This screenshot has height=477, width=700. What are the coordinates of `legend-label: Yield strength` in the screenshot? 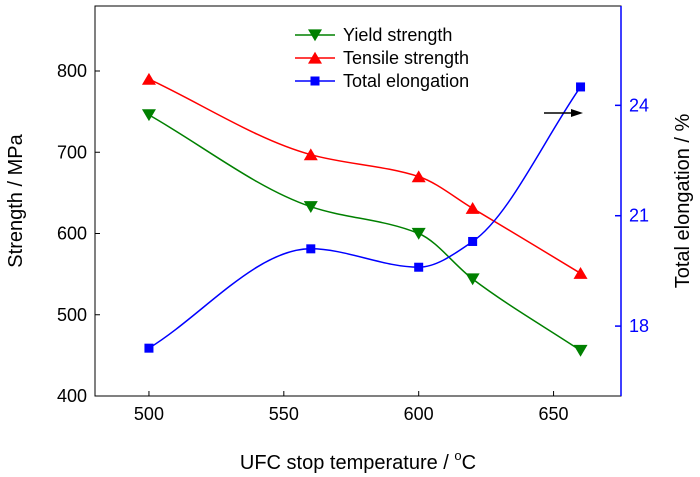 It's located at (397, 35).